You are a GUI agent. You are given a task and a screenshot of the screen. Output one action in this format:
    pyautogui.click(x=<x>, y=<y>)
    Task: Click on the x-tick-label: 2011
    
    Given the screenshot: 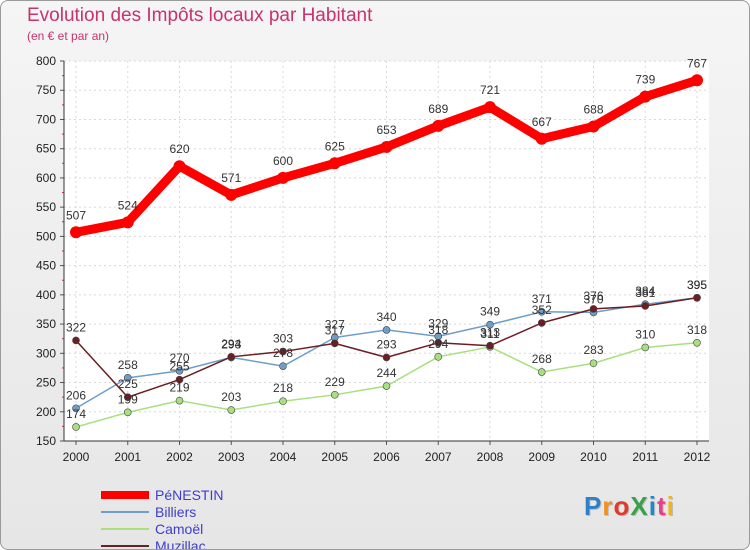 What is the action you would take?
    pyautogui.click(x=645, y=457)
    